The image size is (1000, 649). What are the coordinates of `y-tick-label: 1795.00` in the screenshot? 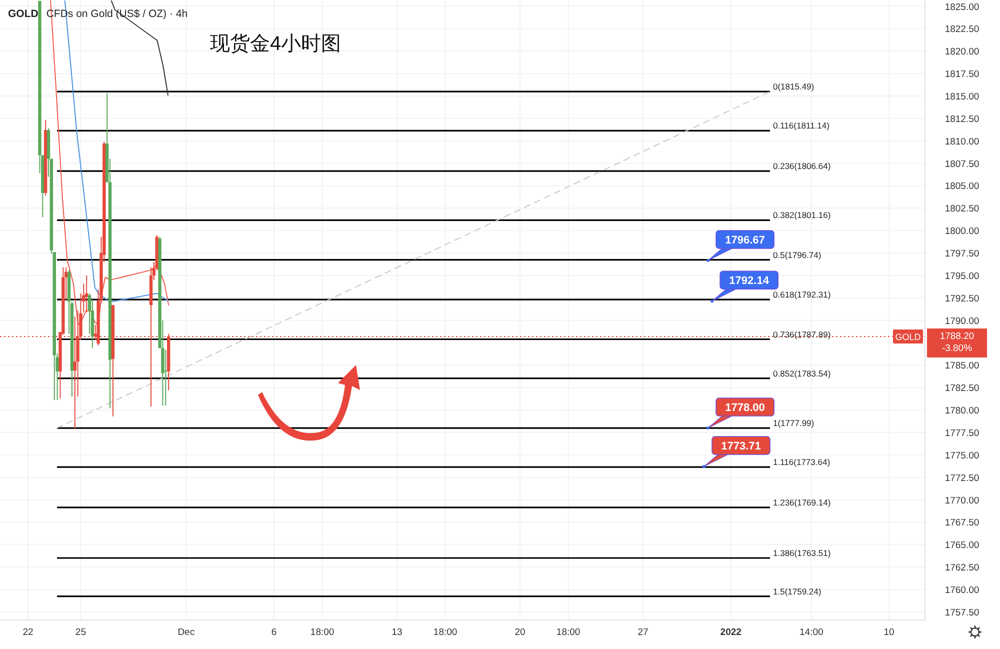 It's located at (962, 276).